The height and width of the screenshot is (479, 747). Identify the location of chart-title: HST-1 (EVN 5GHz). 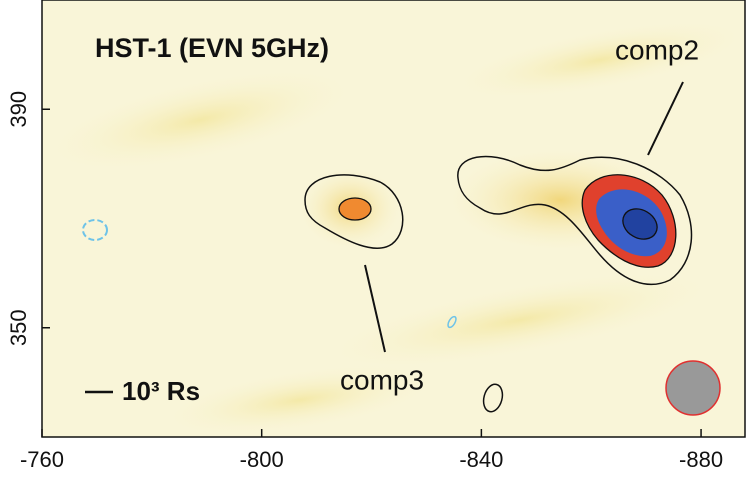
(212, 48).